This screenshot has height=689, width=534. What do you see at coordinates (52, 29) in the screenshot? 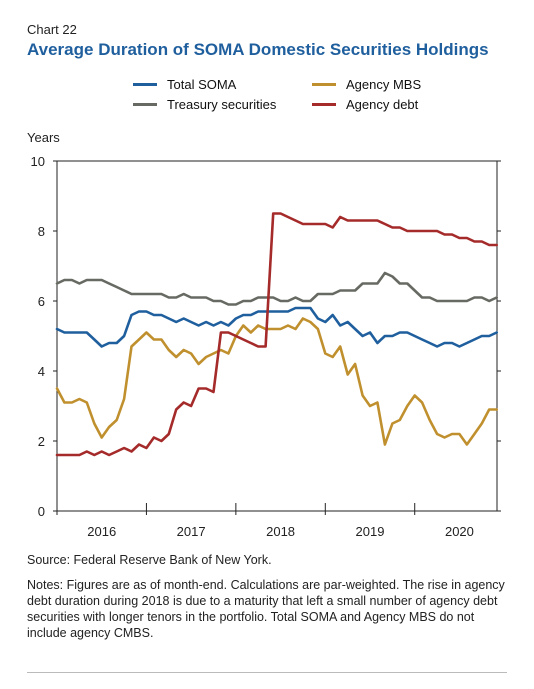
I see `chart-number: Chart 22` at bounding box center [52, 29].